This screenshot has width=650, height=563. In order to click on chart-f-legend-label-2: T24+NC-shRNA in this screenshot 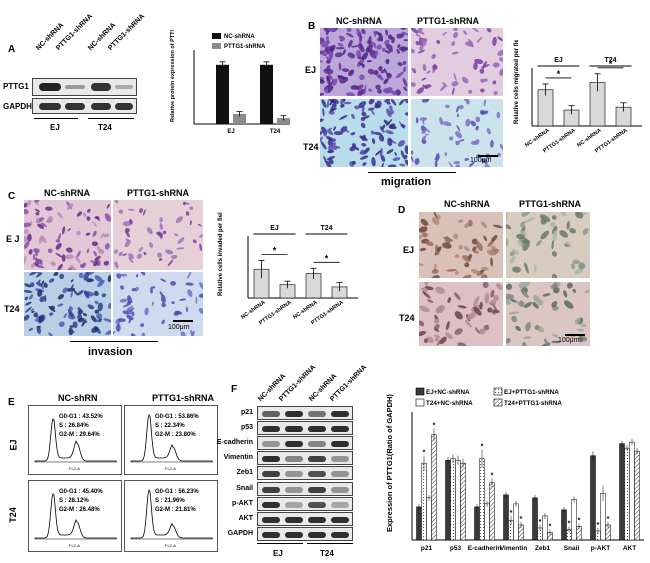, I will do `click(449, 403)`.